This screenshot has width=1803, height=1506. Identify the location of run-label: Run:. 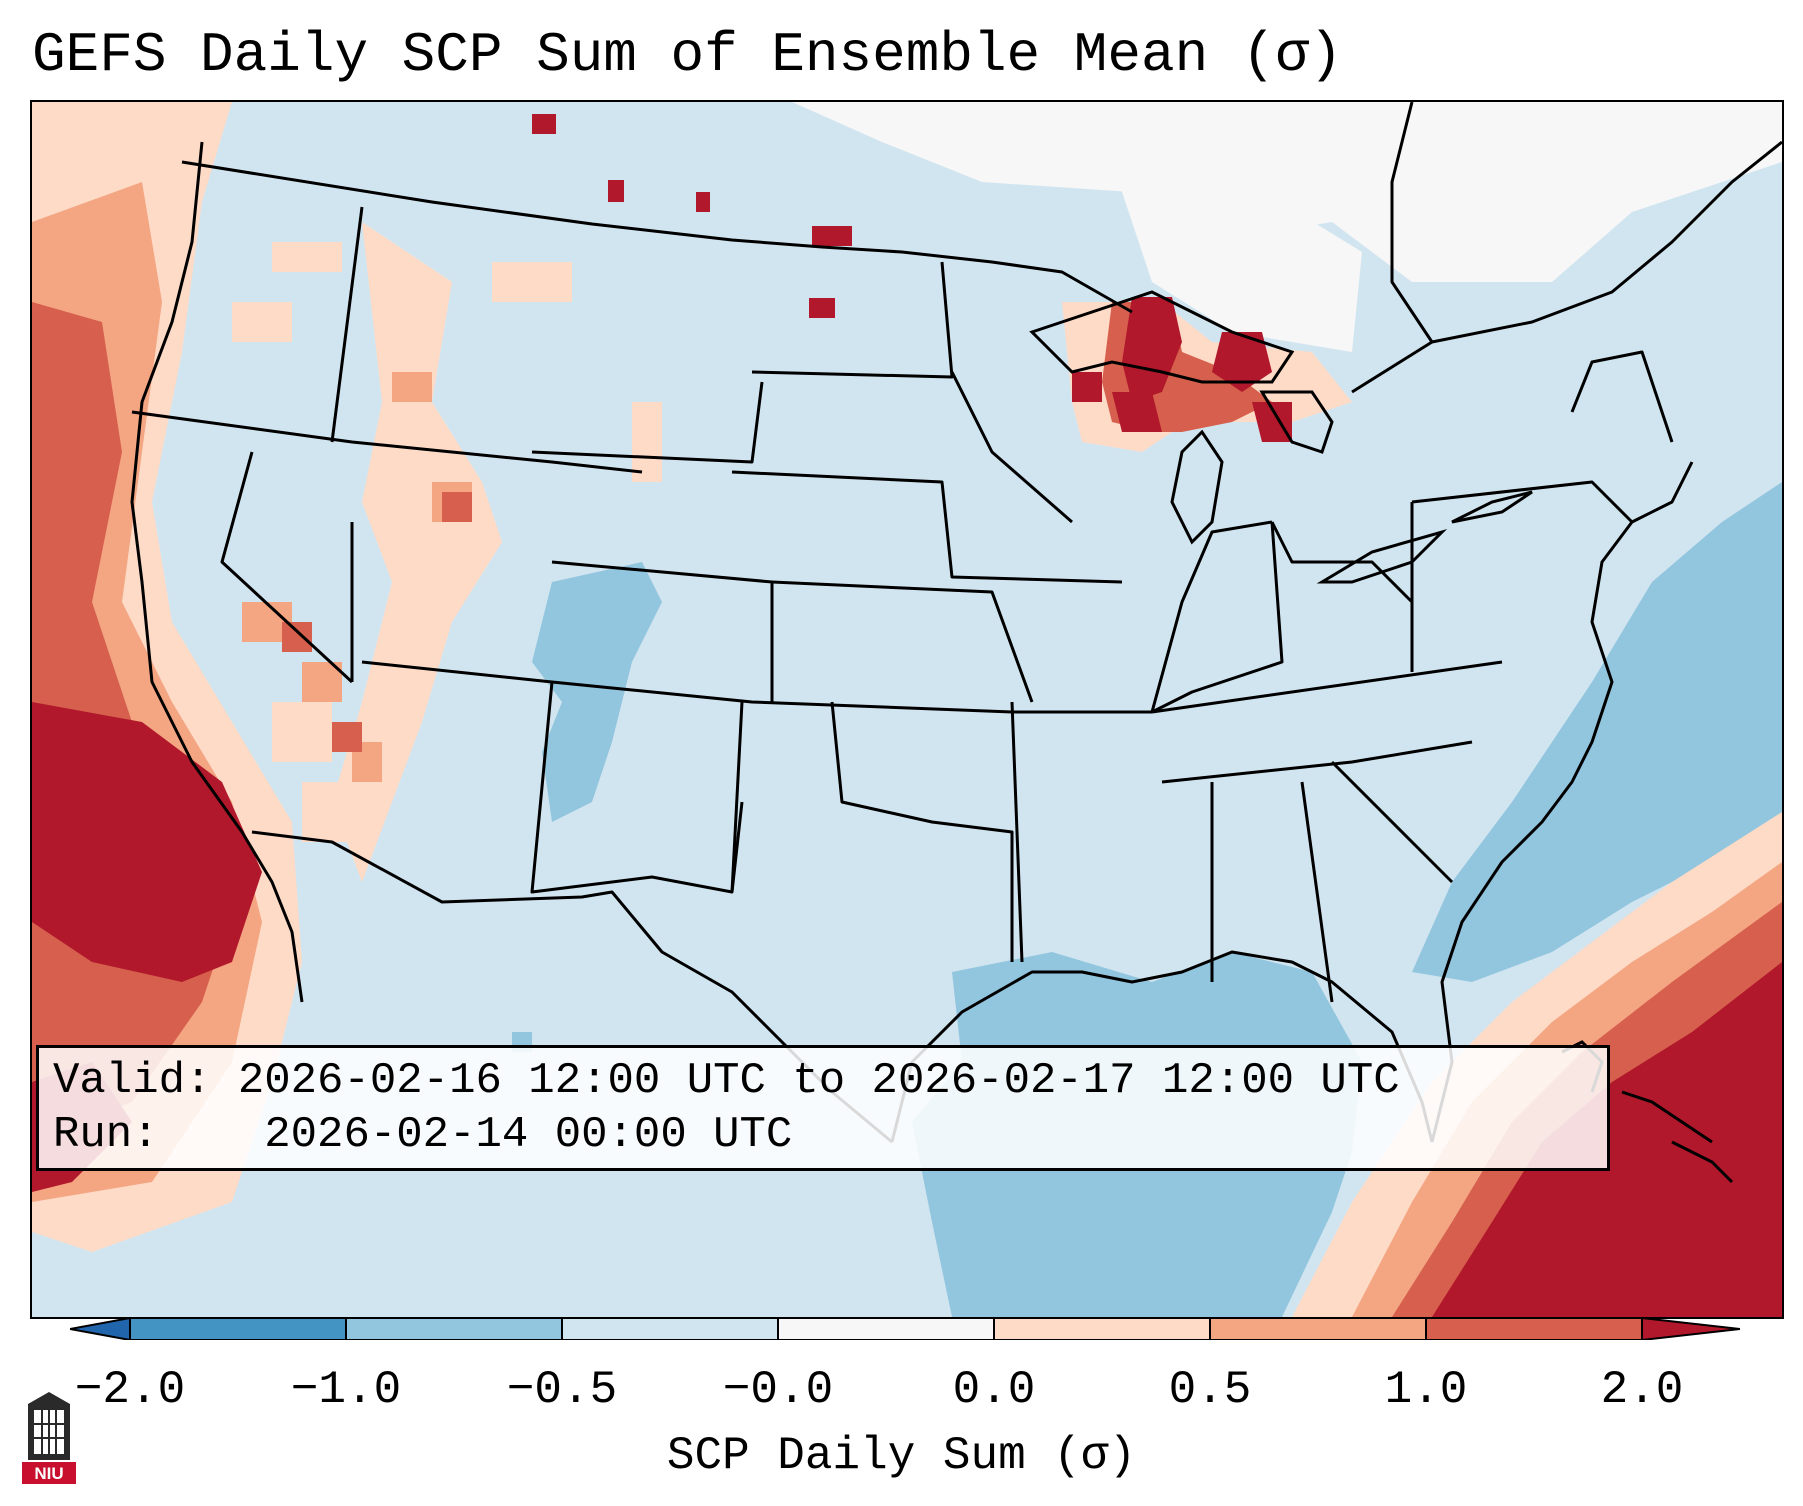
(106, 1135).